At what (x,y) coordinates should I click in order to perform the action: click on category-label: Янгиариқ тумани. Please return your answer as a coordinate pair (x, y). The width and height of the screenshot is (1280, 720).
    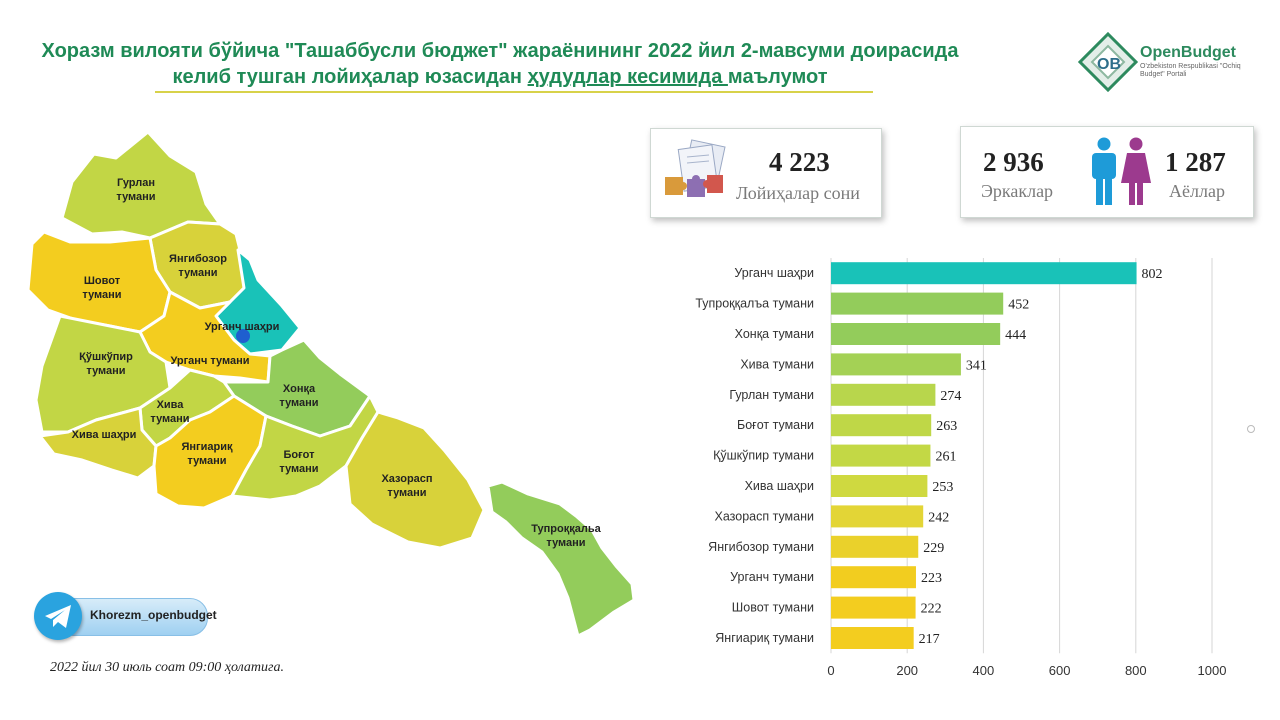
    Looking at the image, I should click on (764, 638).